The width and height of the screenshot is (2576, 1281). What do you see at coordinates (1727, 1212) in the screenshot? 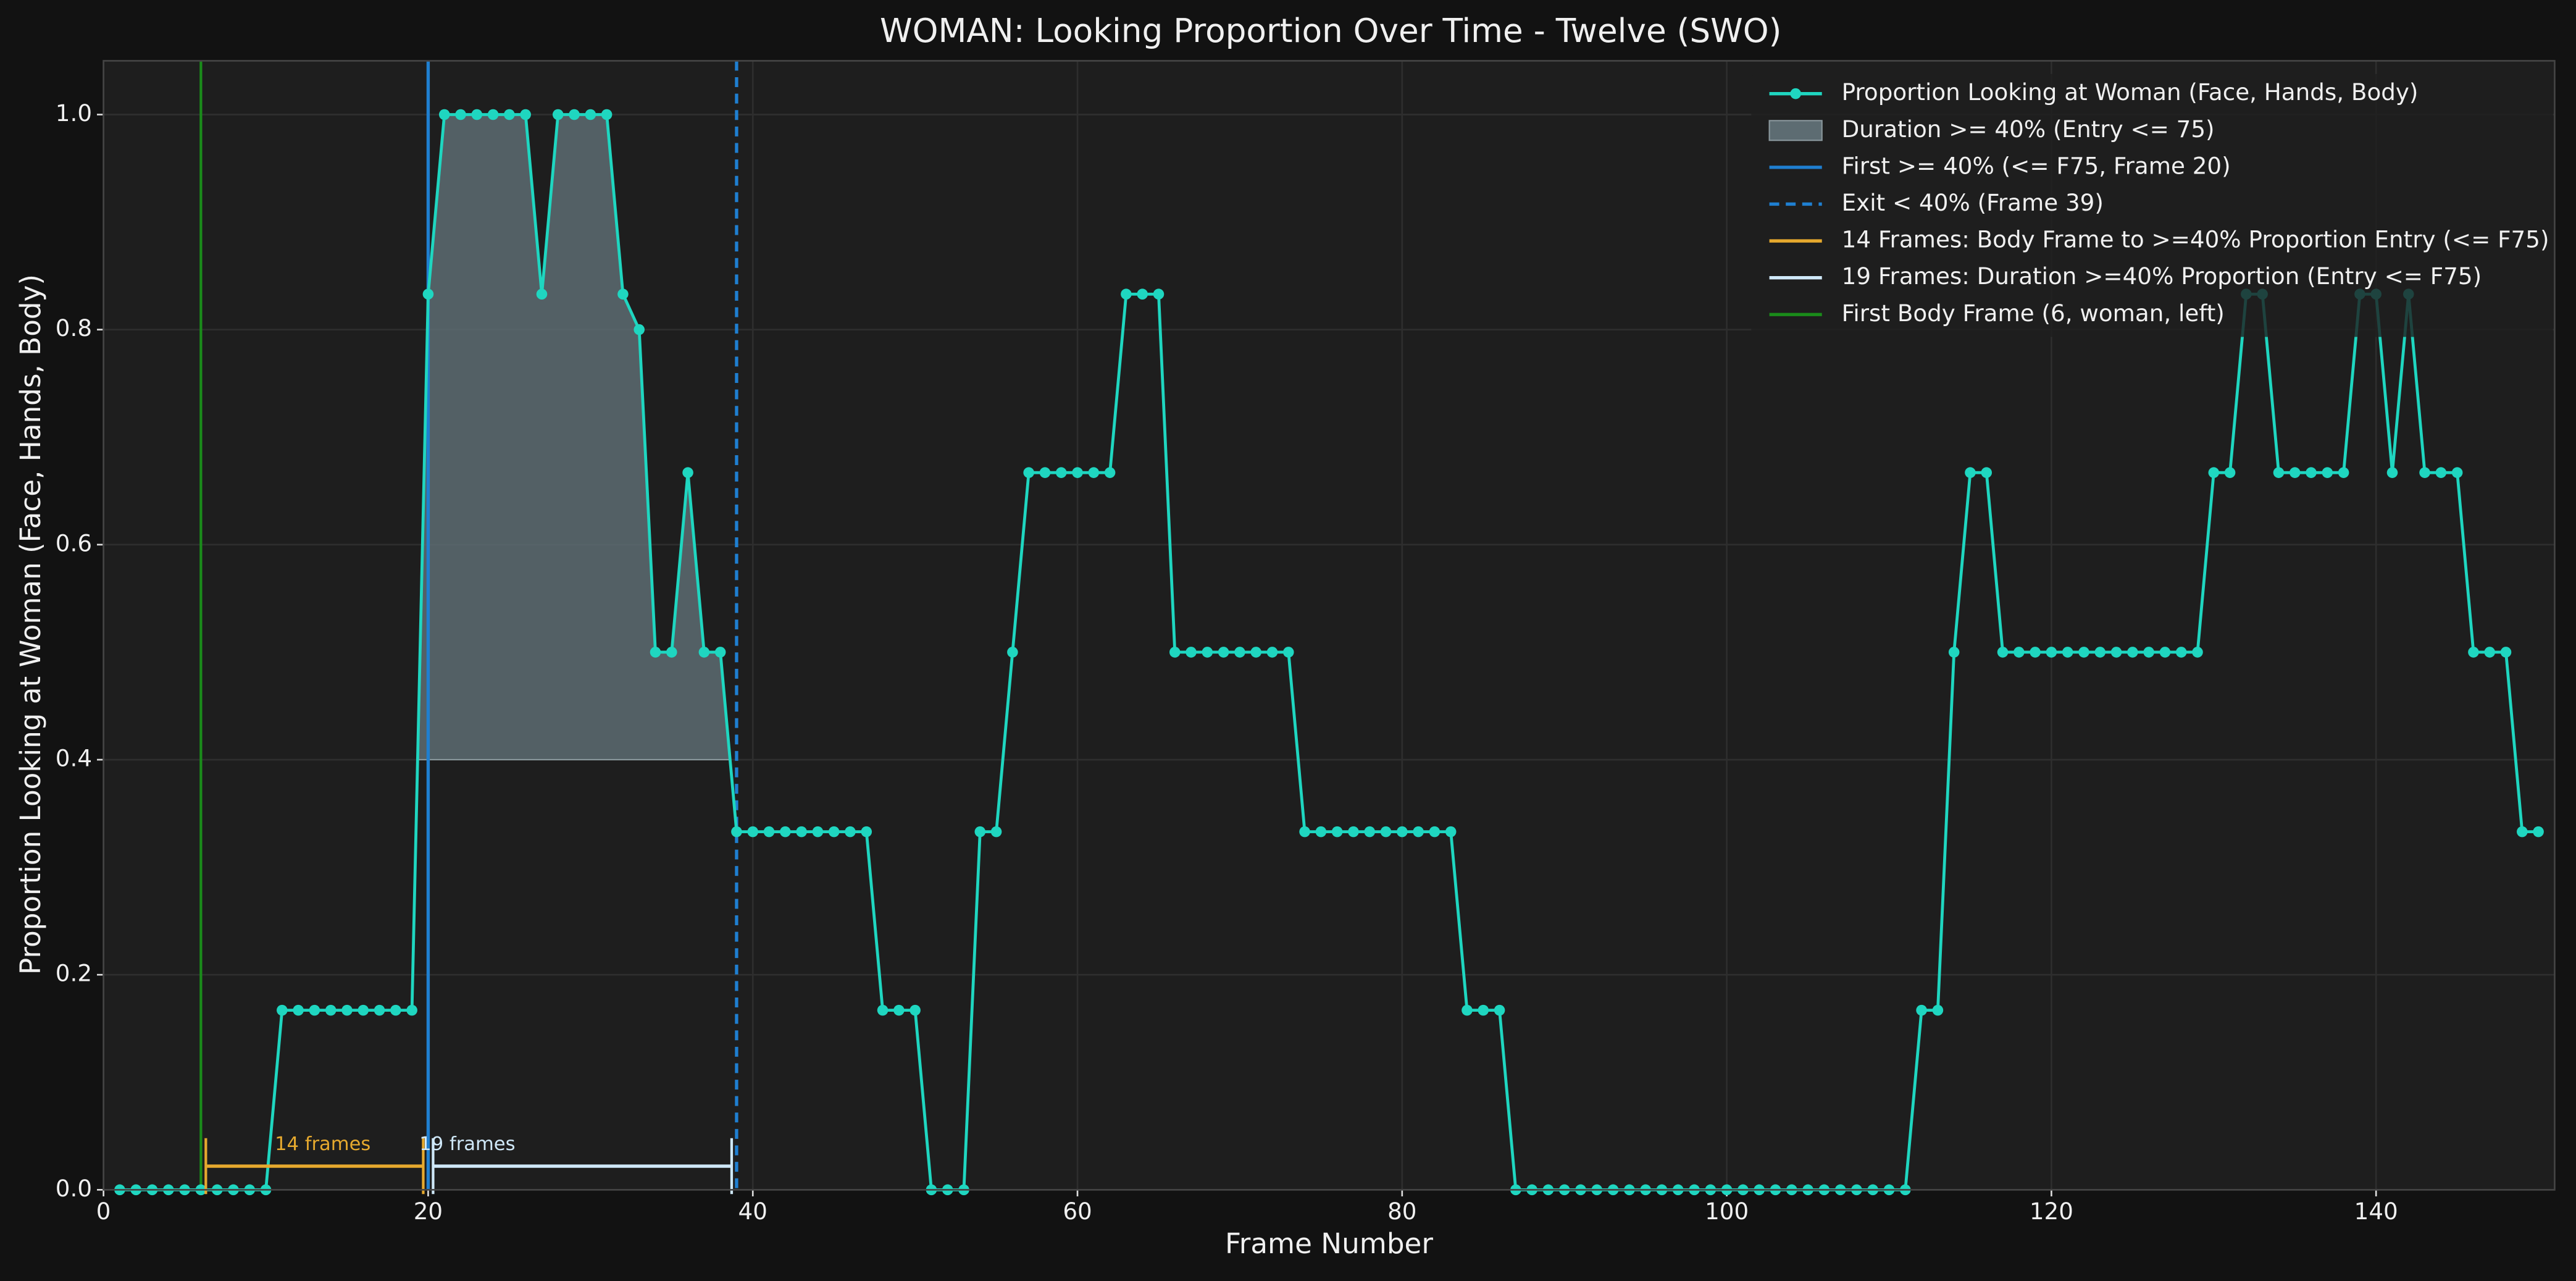
I see `x-tick-label: 100` at bounding box center [1727, 1212].